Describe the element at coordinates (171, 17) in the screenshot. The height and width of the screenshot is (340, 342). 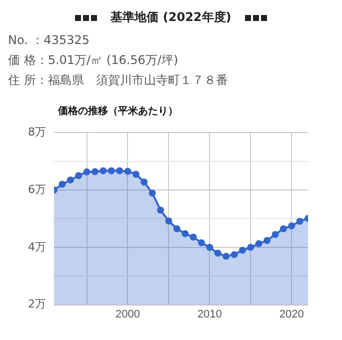
I see `chart-title: 基準地価 (2022年度)` at that location.